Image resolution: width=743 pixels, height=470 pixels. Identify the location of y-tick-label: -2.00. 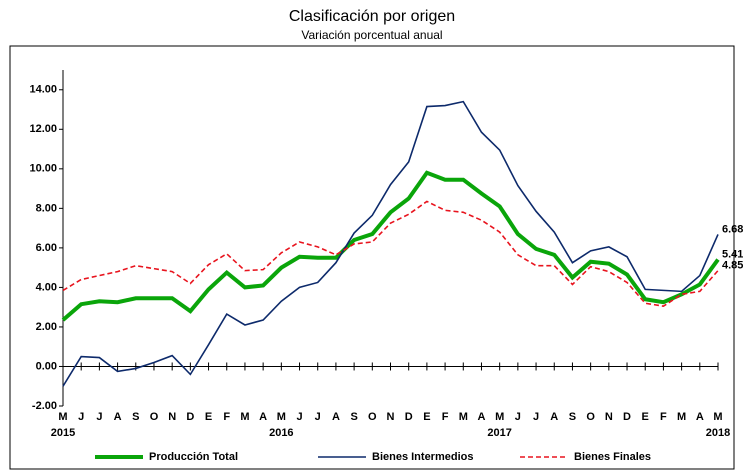
(44, 406).